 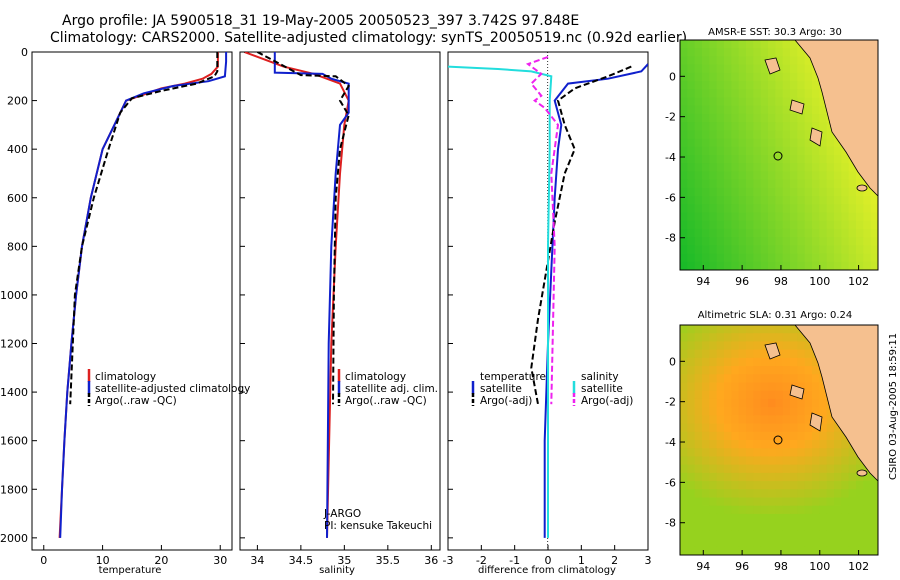 What do you see at coordinates (136, 401) in the screenshot?
I see `legend-argo-raw: Argo(..raw -QC)` at bounding box center [136, 401].